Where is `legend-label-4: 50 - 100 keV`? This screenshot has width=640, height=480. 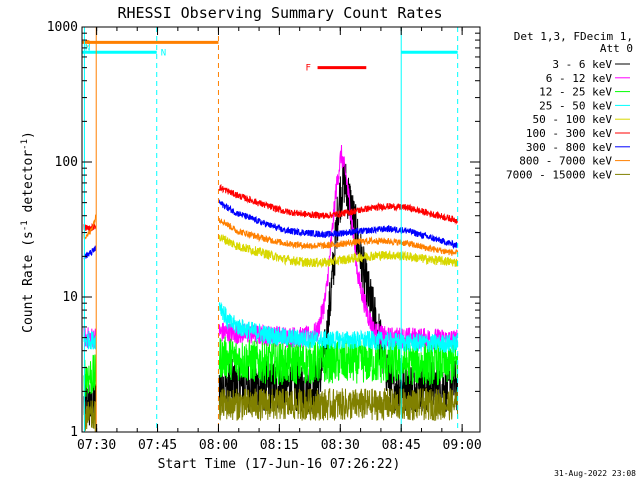 legend-label-4: 50 - 100 keV is located at coordinates (573, 119).